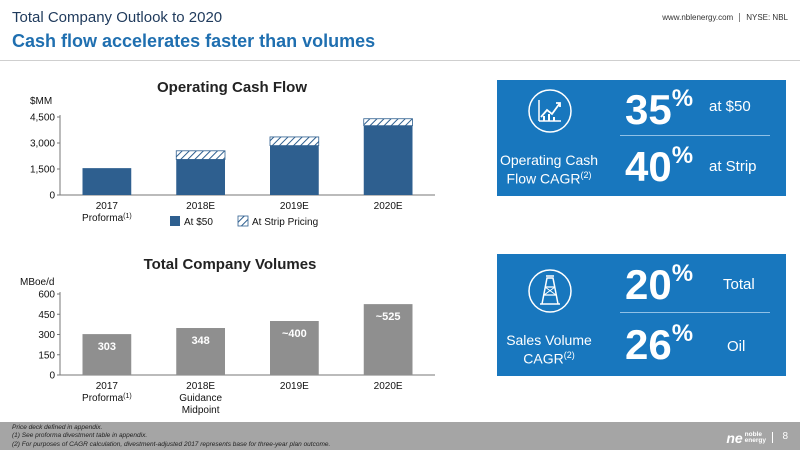 This screenshot has height=450, width=800. Describe the element at coordinates (46, 315) in the screenshot. I see `y-tick-label-1-3: 450` at that location.